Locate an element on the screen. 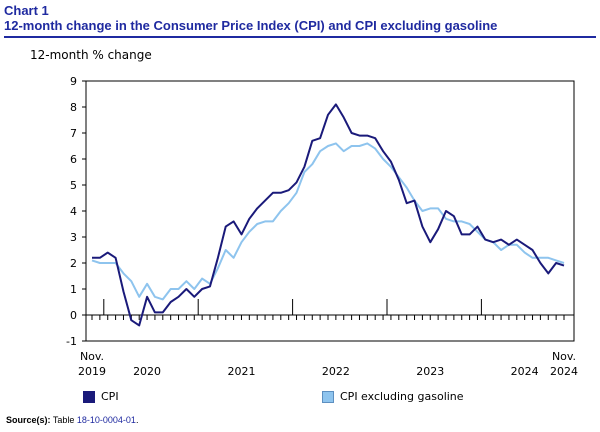 Image resolution: width=600 pixels, height=432 pixels. y-tick-label: 0 is located at coordinates (73, 315).